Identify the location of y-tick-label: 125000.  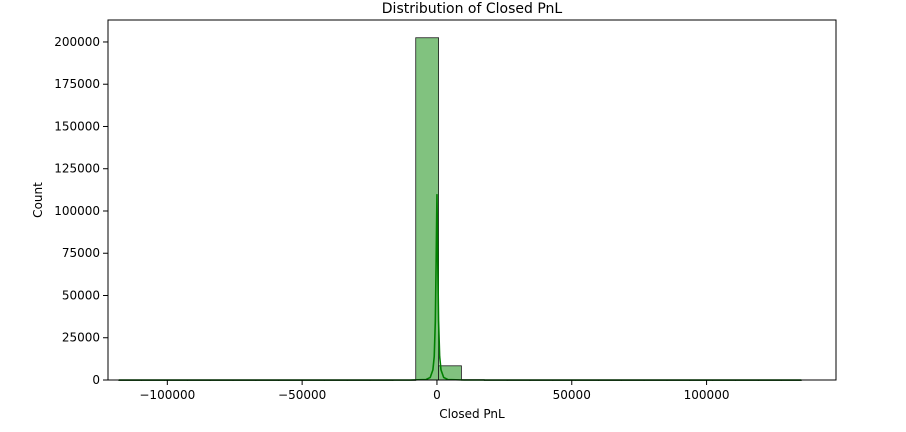
(77, 169).